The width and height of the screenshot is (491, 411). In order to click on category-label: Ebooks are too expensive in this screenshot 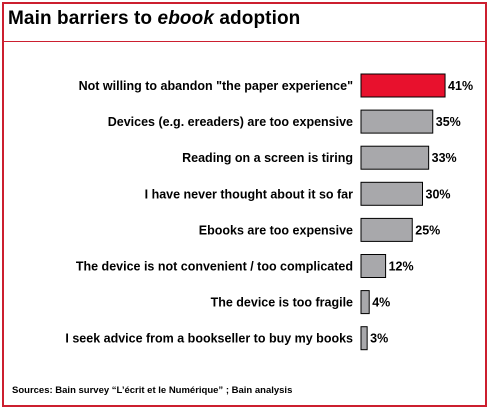, I will do `click(276, 230)`.